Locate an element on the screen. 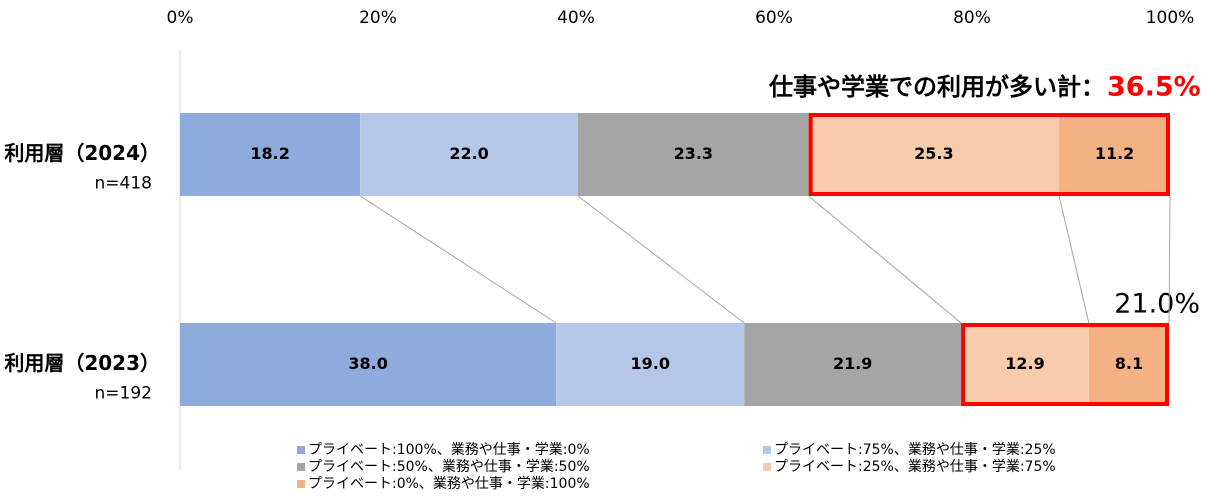  annotation-total: 36.5% is located at coordinates (1154, 87).